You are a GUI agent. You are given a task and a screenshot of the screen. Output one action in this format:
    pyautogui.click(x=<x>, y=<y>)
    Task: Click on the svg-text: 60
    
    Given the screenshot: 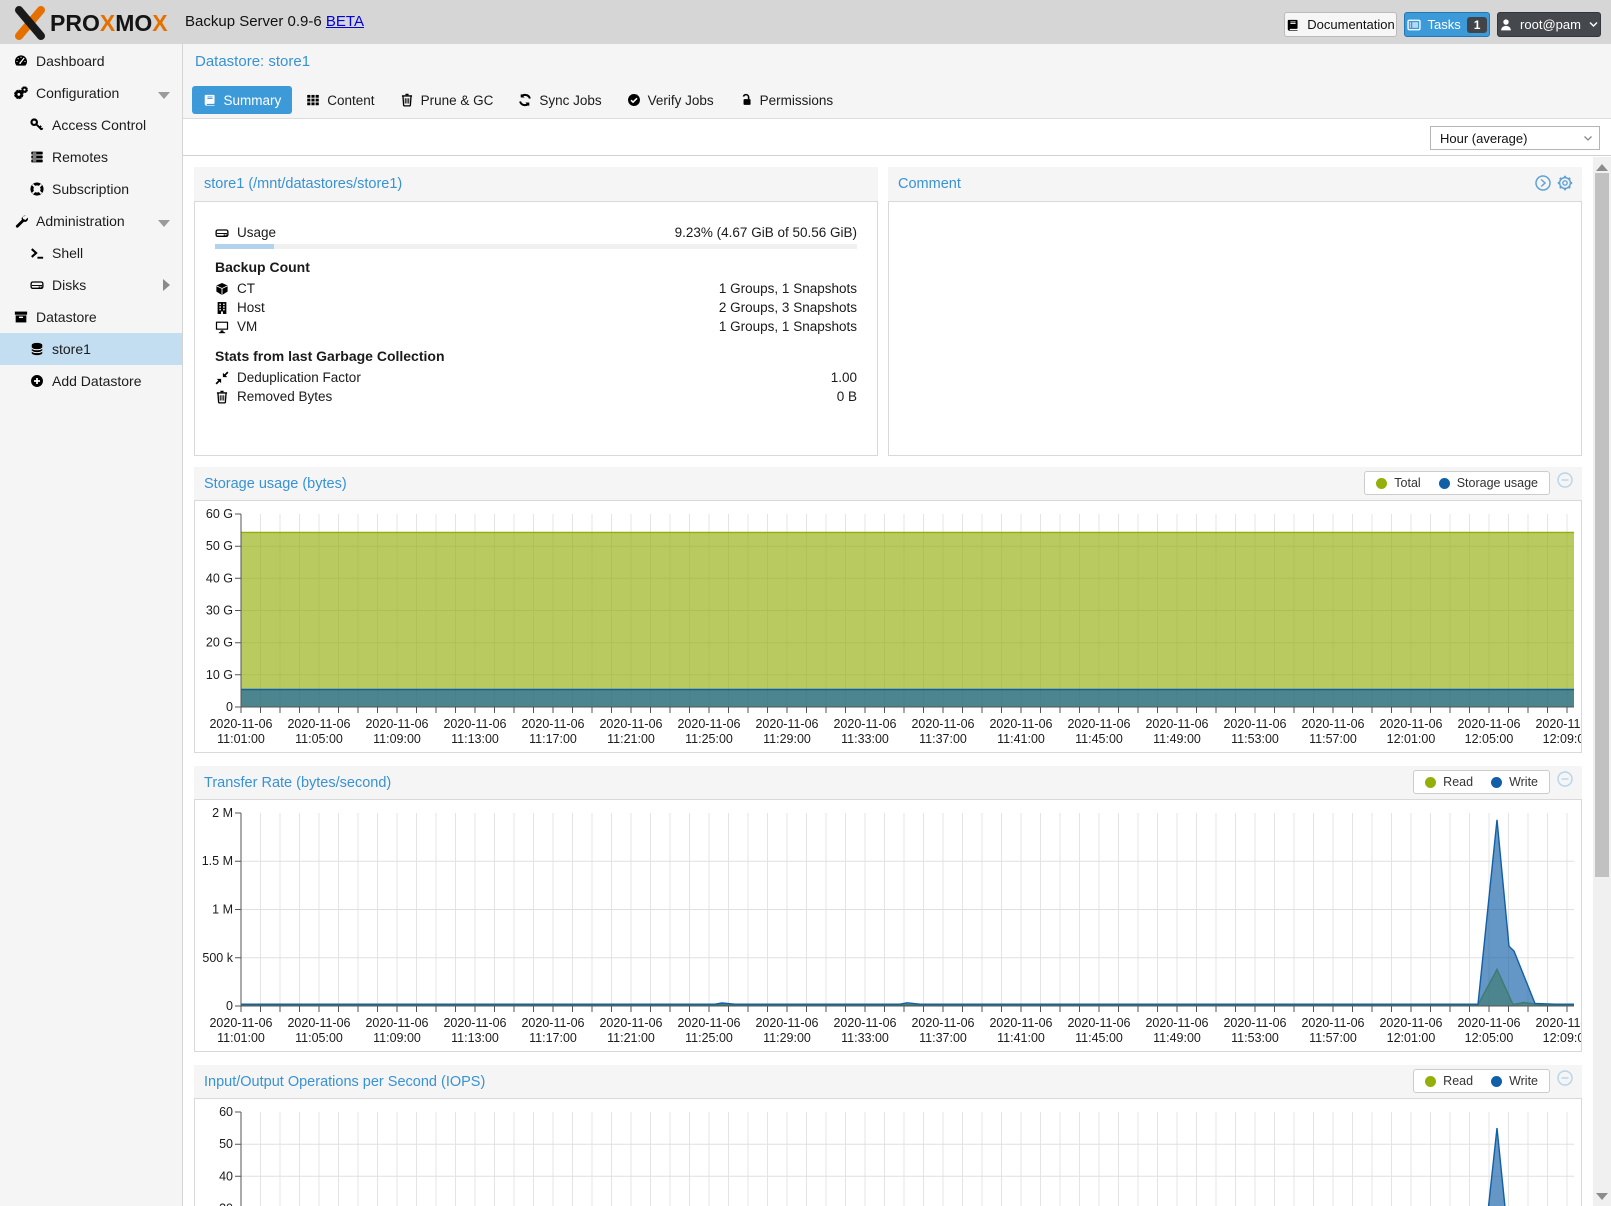 What is the action you would take?
    pyautogui.click(x=226, y=1112)
    